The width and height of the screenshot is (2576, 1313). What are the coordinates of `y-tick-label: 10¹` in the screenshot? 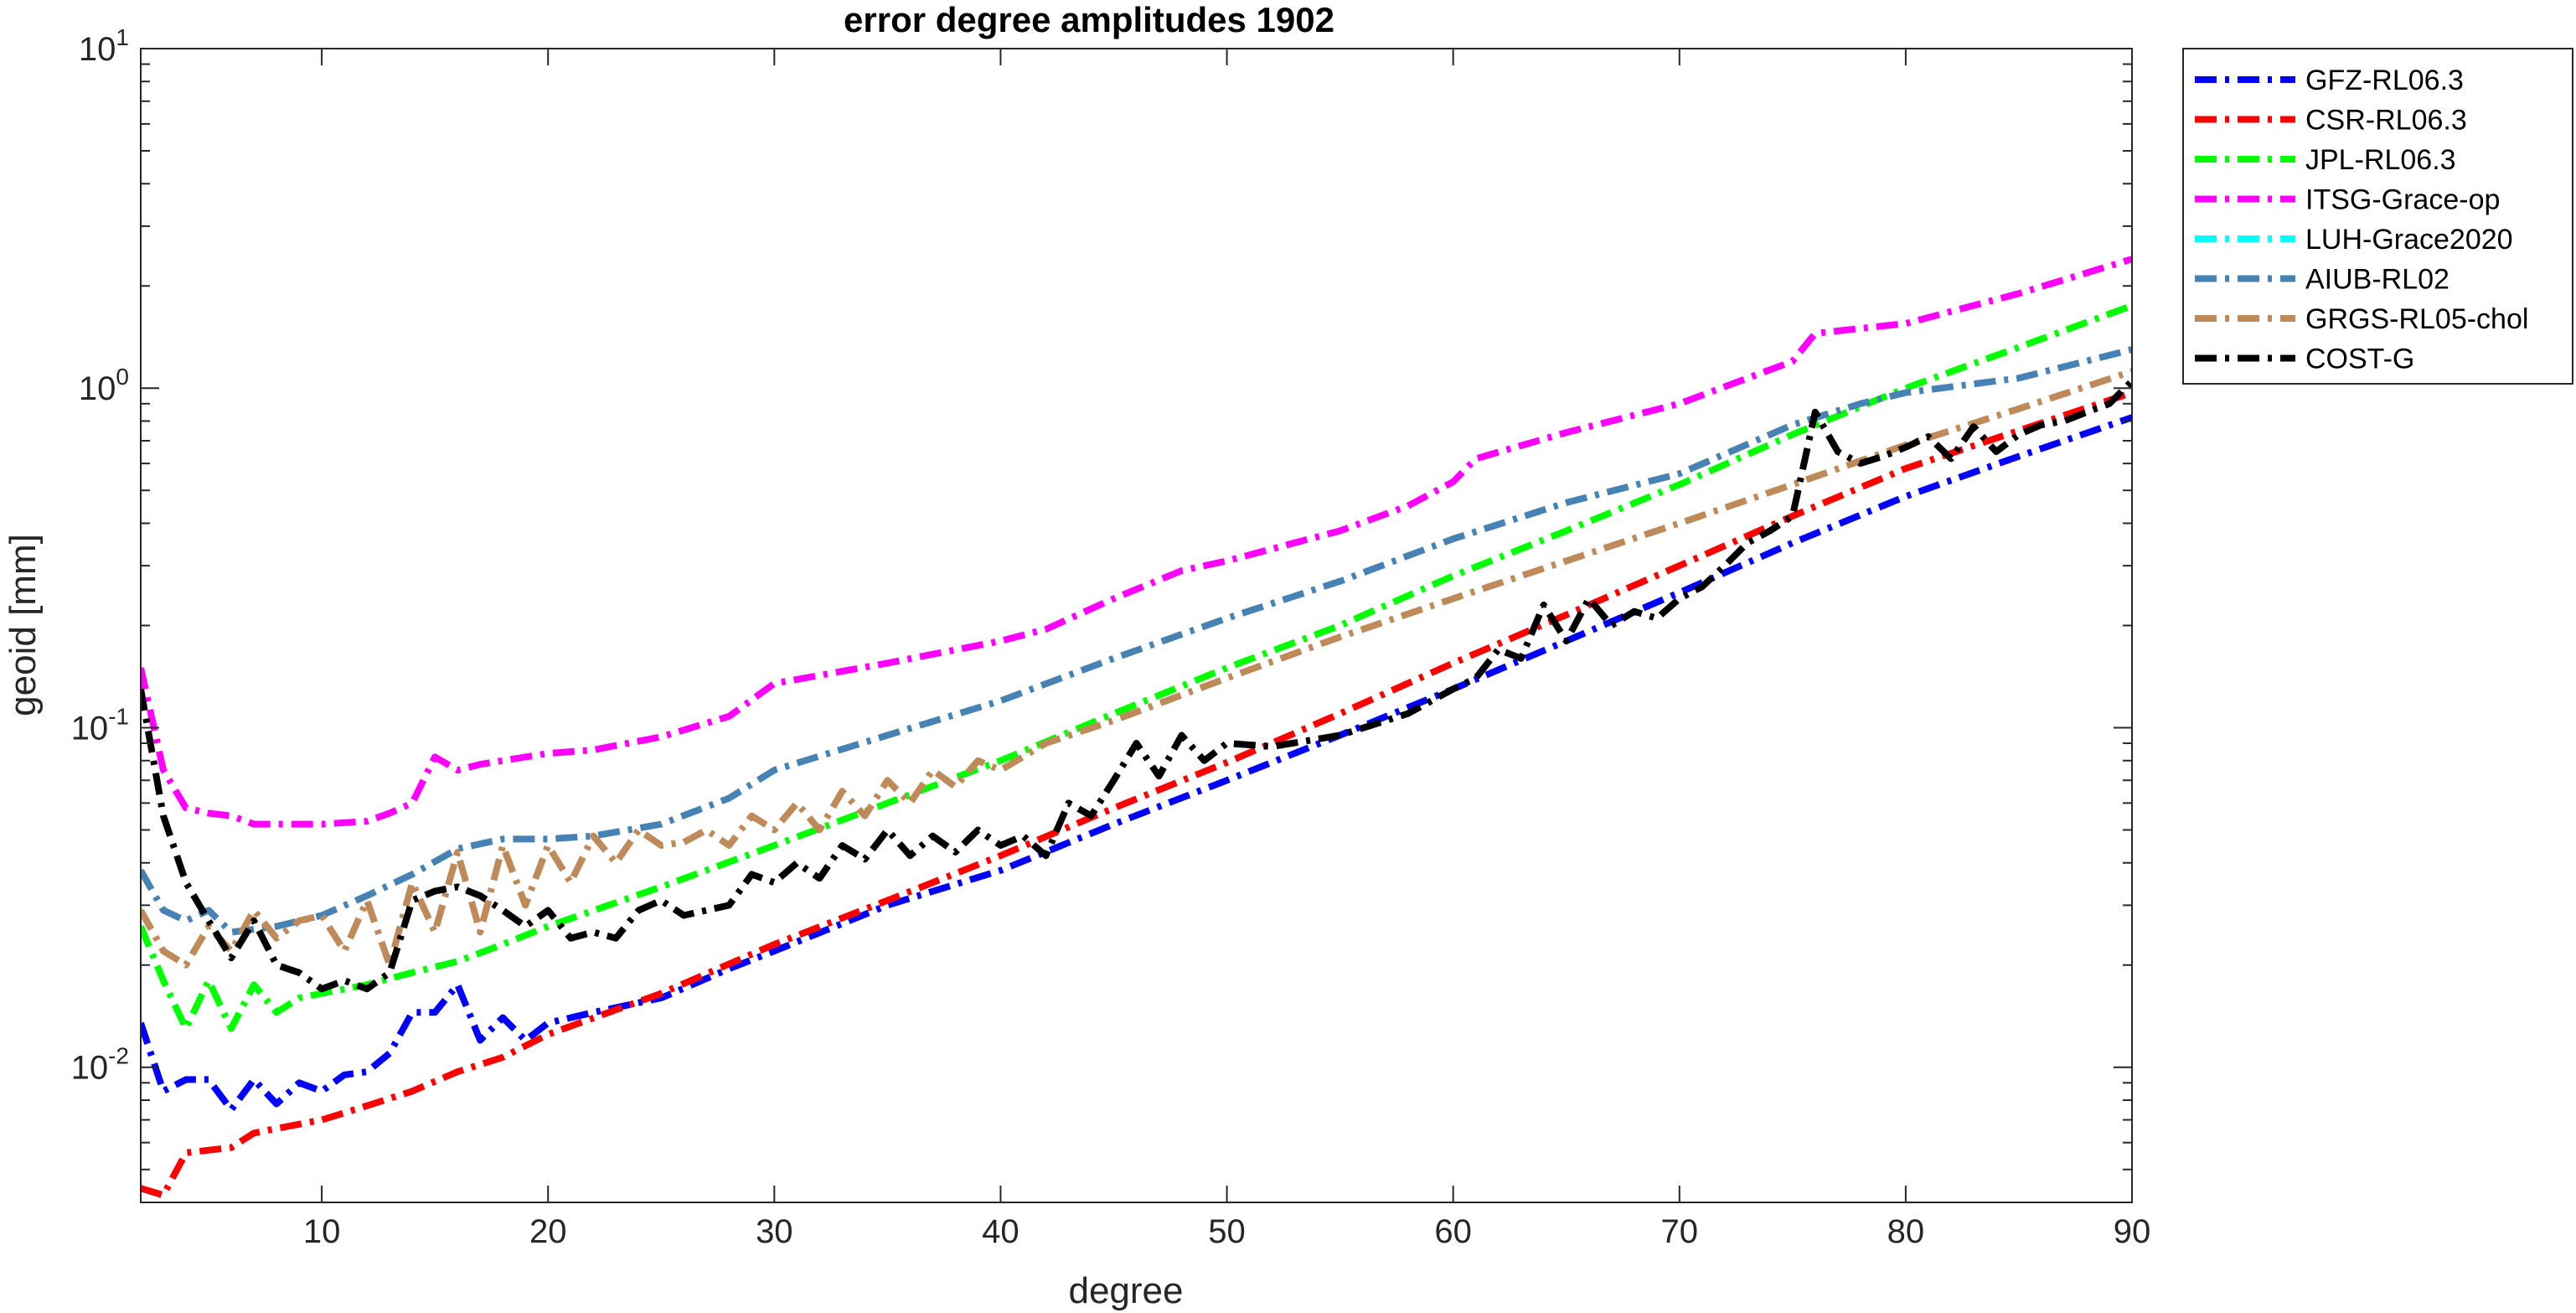 It's located at (104, 46).